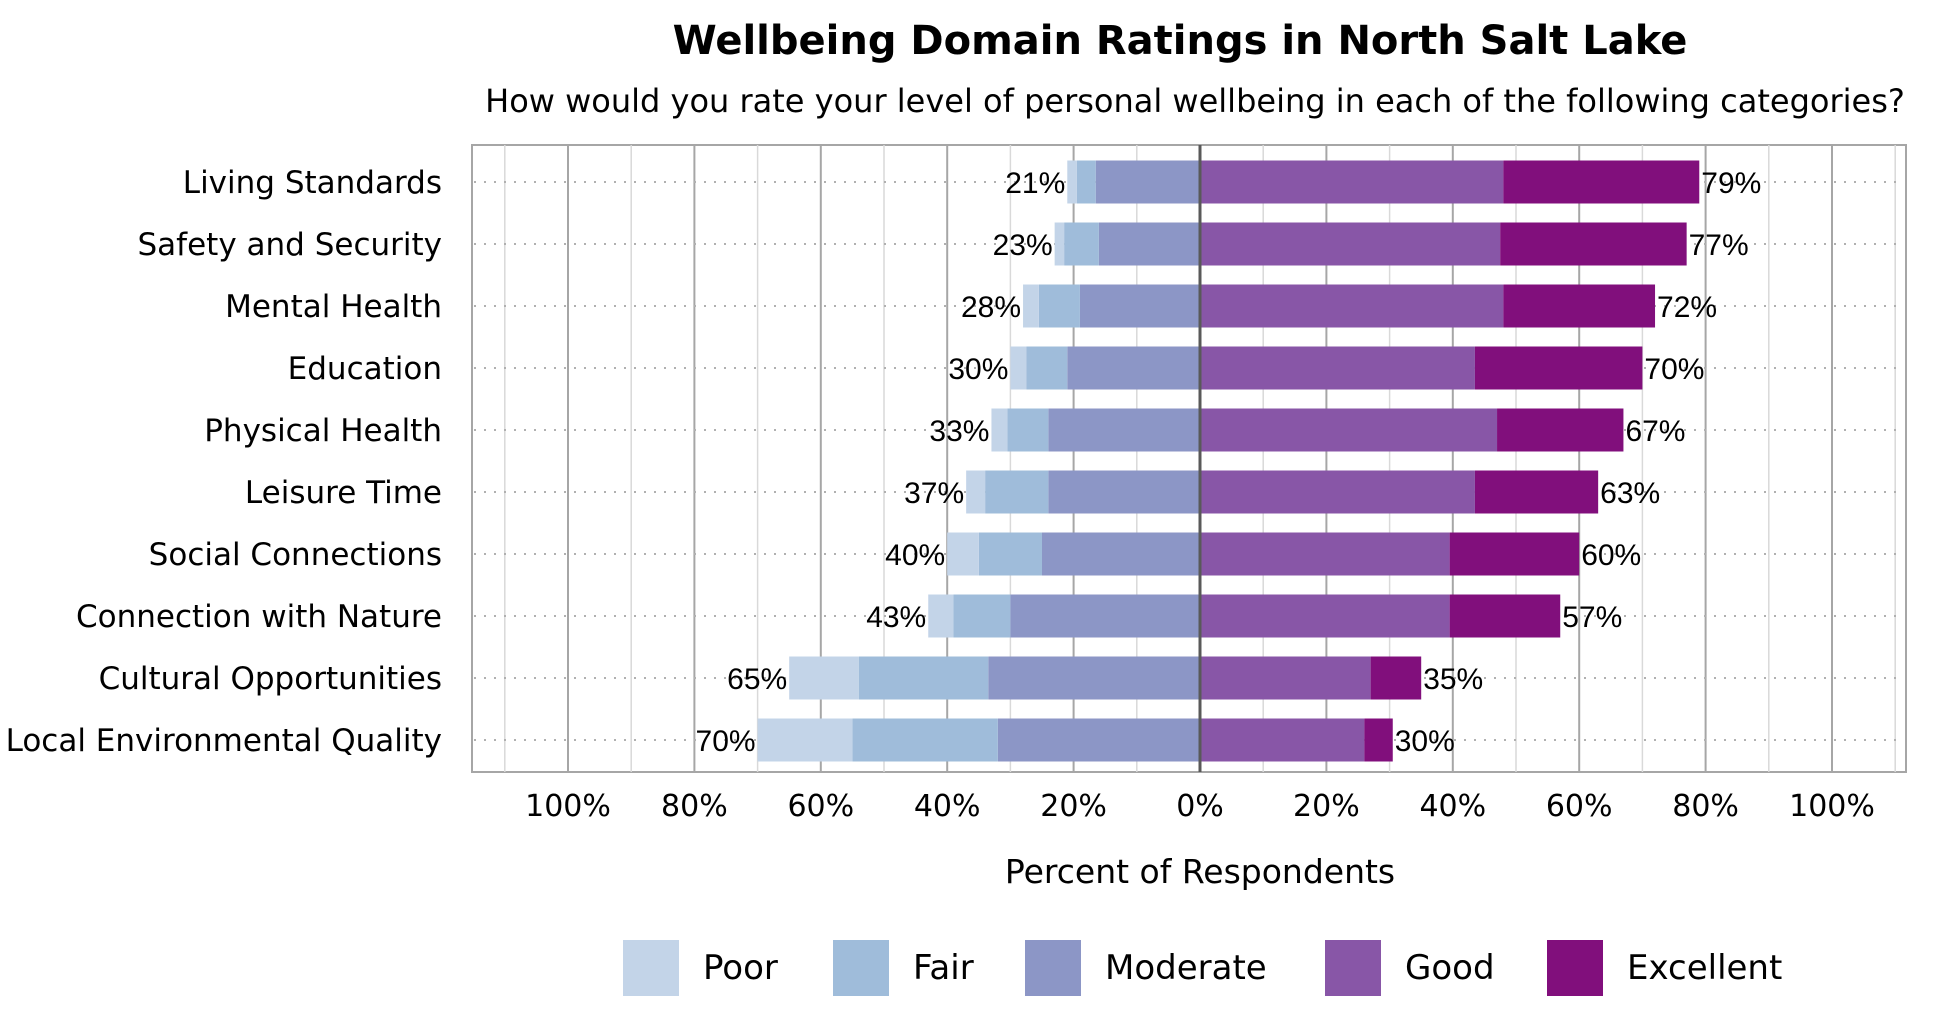  What do you see at coordinates (270, 679) in the screenshot?
I see `category-label: Cultural Opportunities` at bounding box center [270, 679].